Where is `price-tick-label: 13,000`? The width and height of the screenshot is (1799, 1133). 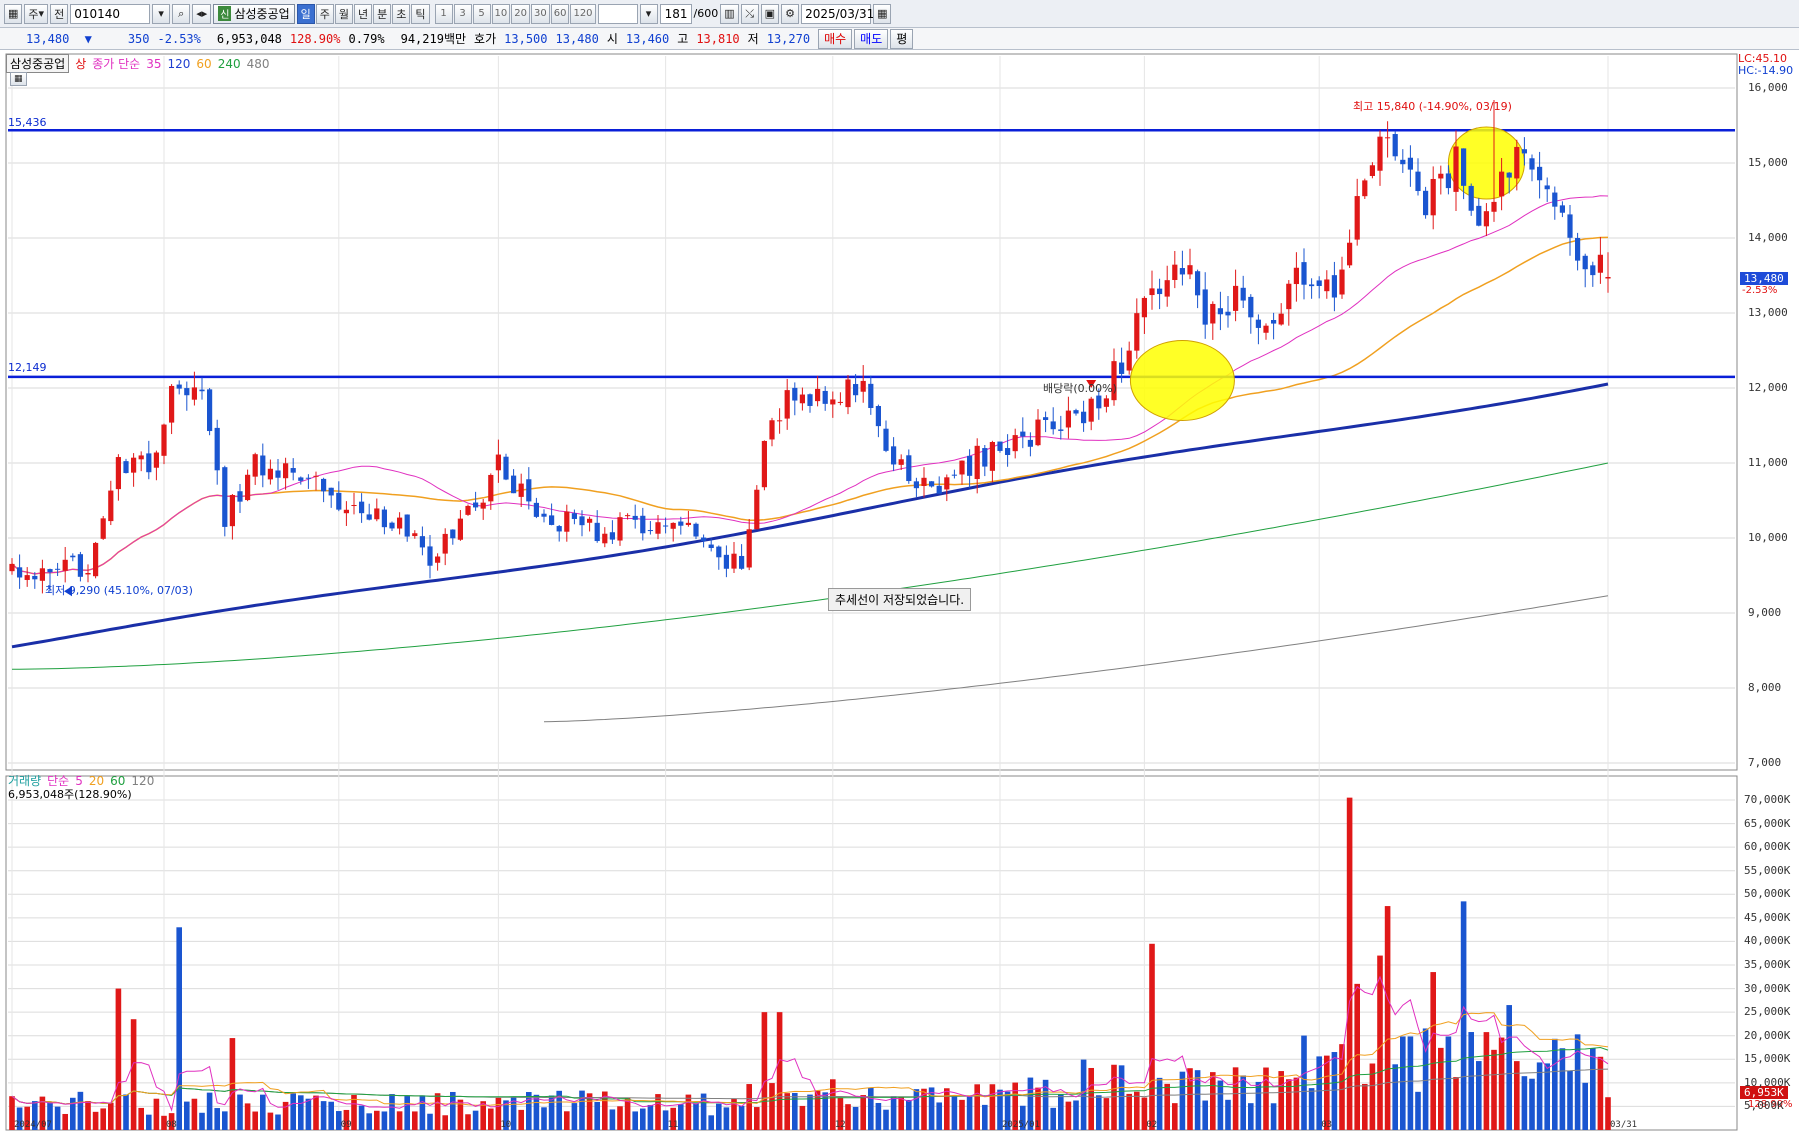
price-tick-label: 13,000 is located at coordinates (1768, 312).